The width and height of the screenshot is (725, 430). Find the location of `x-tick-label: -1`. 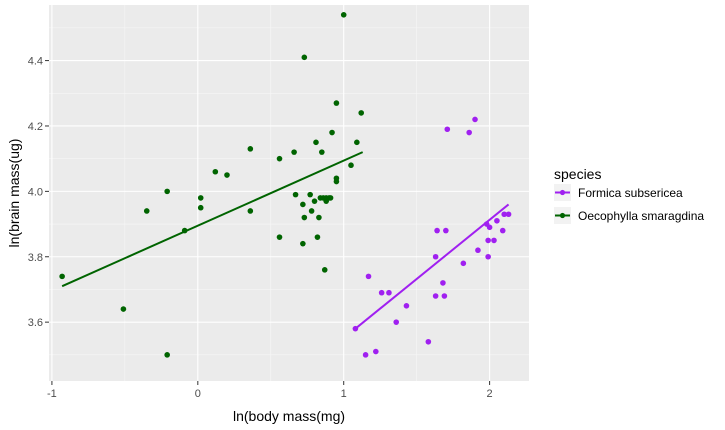

x-tick-label: -1 is located at coordinates (52, 394).